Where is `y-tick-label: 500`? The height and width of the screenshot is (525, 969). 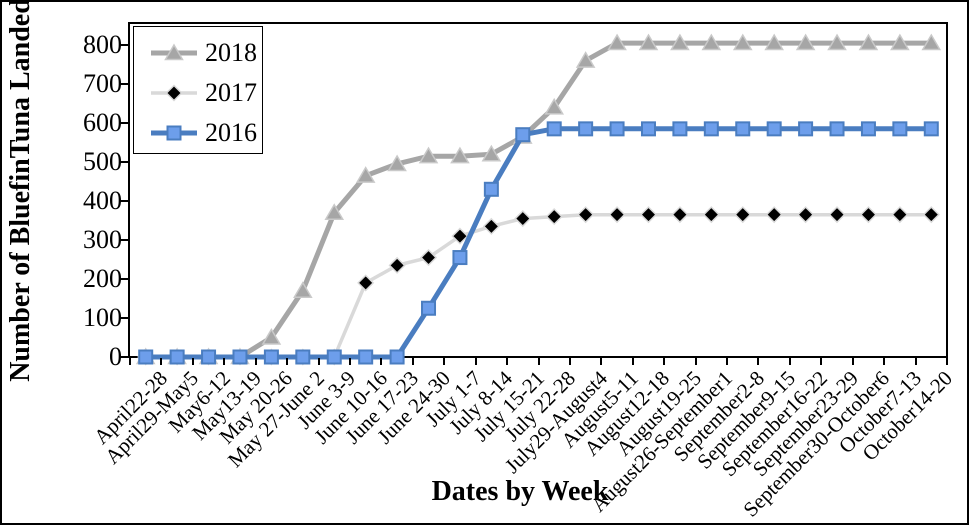
y-tick-label: 500 is located at coordinates (102, 161).